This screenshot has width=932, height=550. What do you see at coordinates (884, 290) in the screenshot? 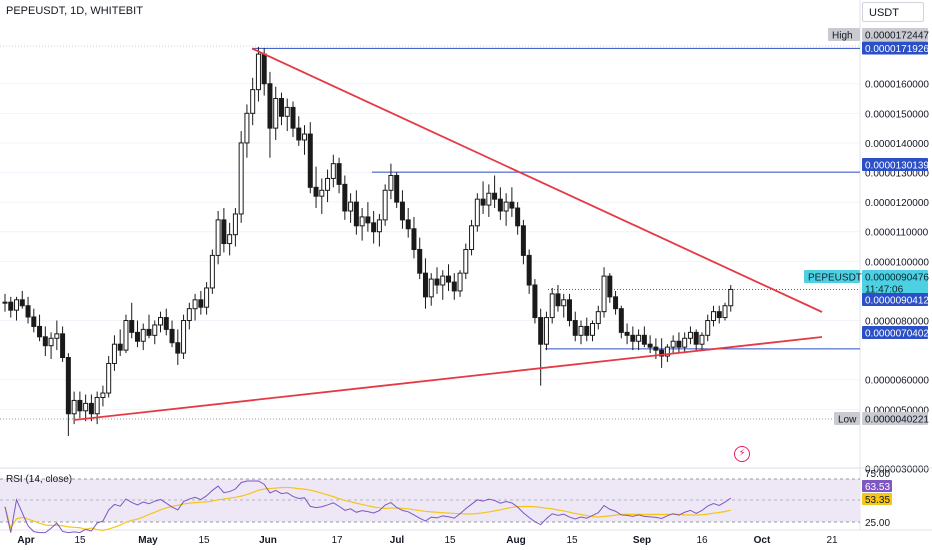
I see `price-tag-value: 11:47:06` at bounding box center [884, 290].